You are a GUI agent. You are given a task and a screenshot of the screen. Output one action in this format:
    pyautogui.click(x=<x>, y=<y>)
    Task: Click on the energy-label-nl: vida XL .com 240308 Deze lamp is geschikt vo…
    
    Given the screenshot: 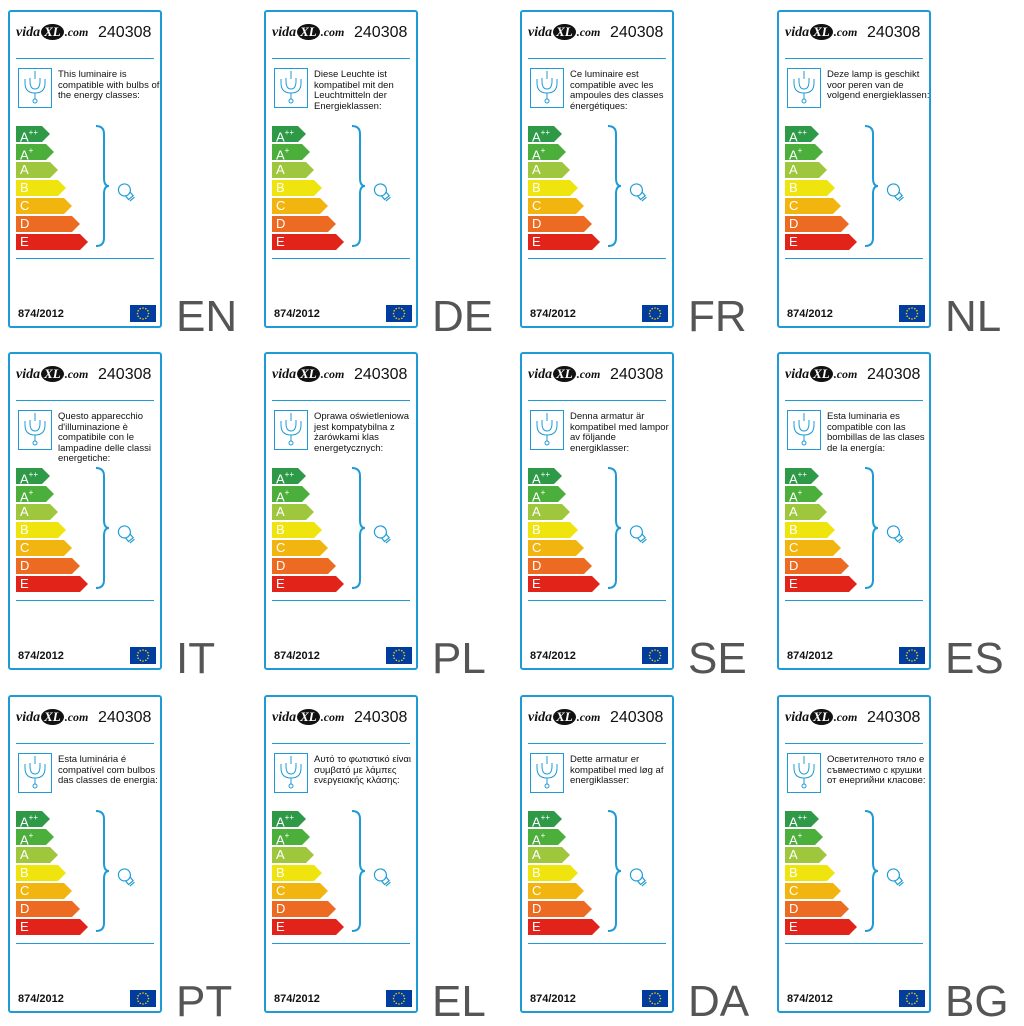 What is the action you would take?
    pyautogui.click(x=854, y=169)
    